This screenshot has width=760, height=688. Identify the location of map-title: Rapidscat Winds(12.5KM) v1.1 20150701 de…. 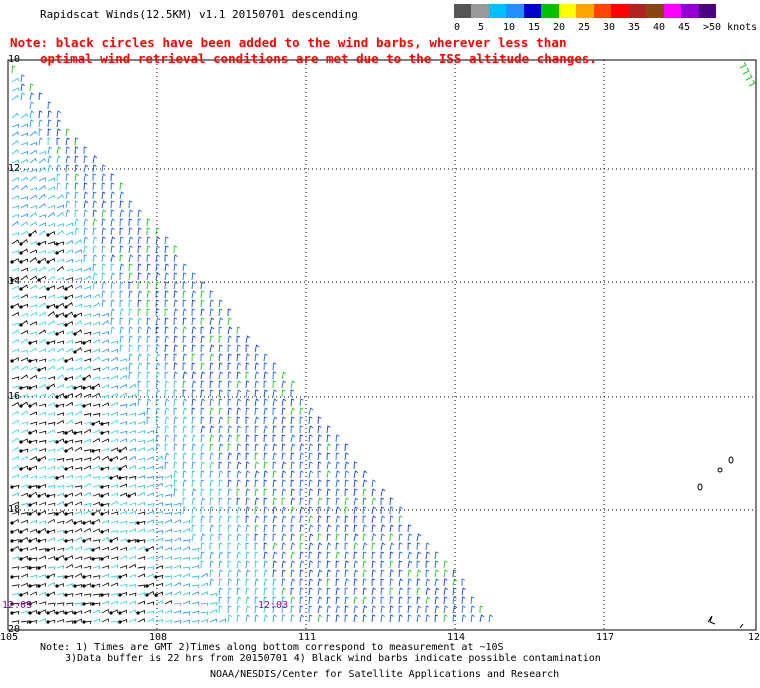
(199, 14).